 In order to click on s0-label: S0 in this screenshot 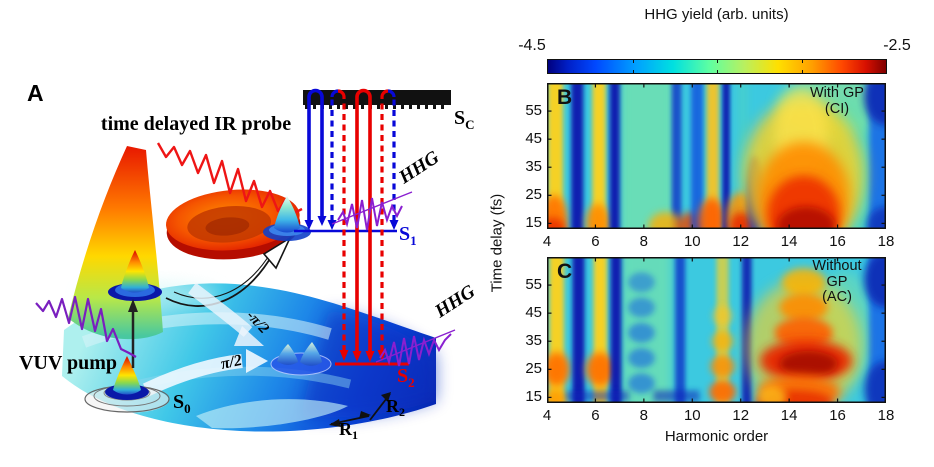, I will do `click(182, 403)`.